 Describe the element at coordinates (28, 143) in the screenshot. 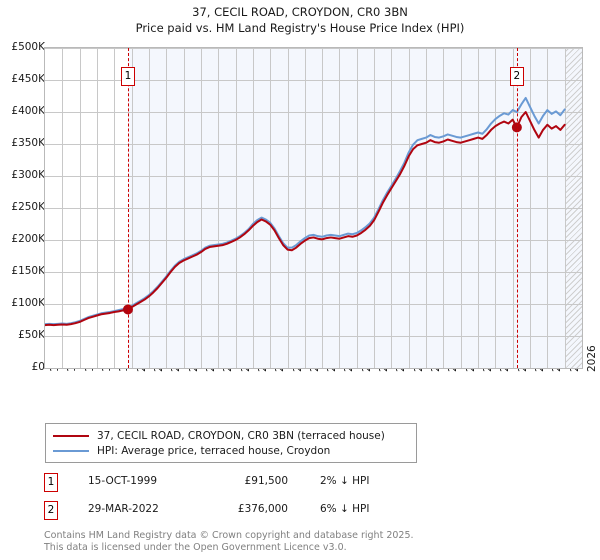

I see `y-tick-label: £350K` at that location.